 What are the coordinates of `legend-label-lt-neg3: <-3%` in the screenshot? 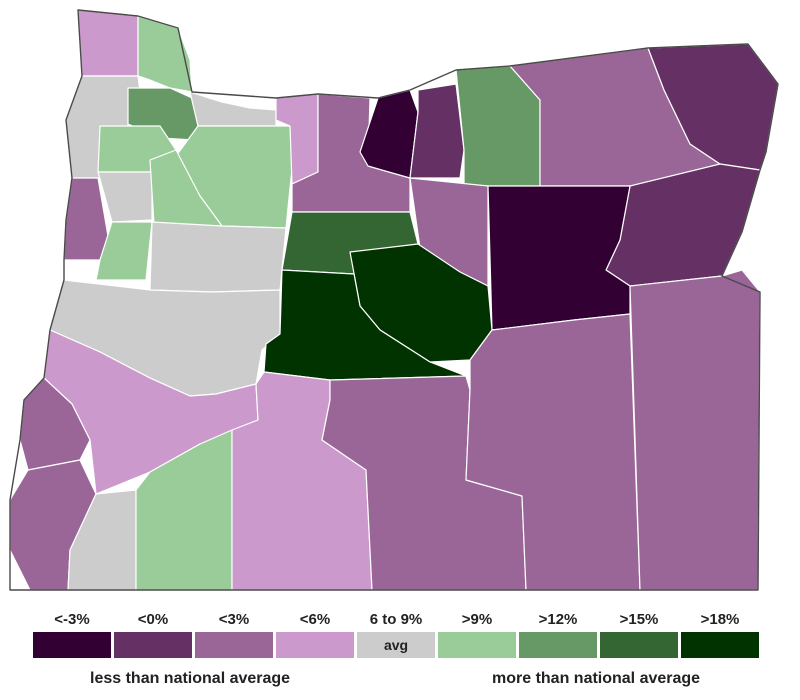 It's located at (72, 619).